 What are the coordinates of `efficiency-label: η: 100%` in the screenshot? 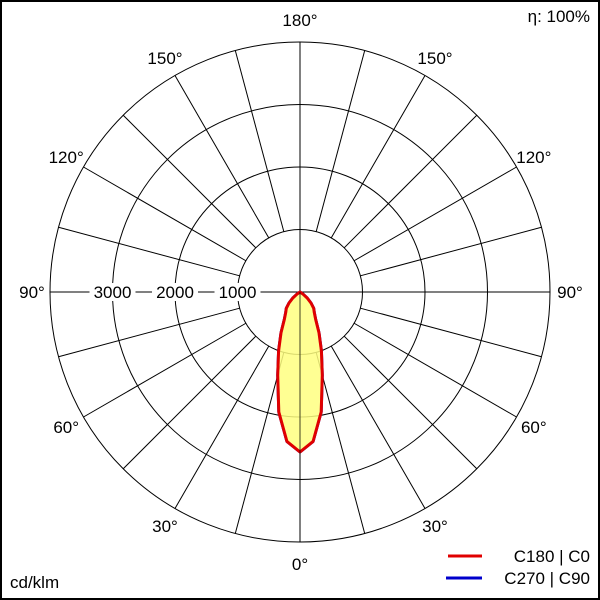 It's located at (559, 16).